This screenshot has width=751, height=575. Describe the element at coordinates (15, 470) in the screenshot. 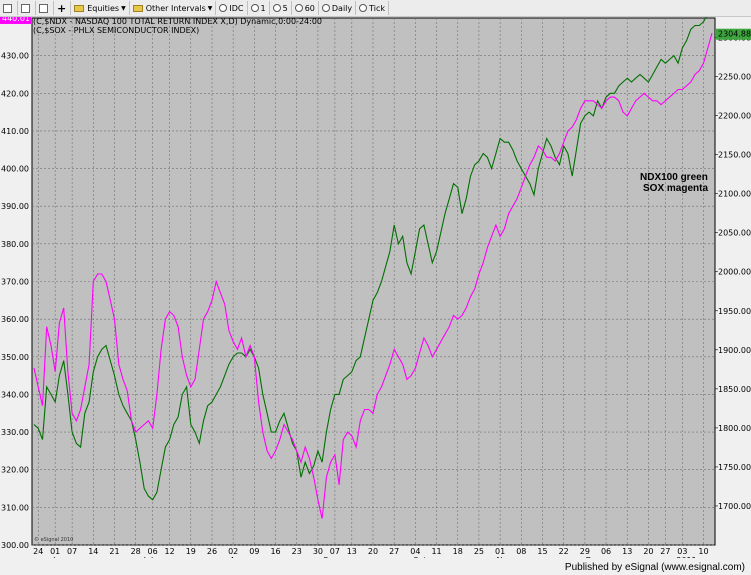

I see `left-tick-label: 320.00` at that location.